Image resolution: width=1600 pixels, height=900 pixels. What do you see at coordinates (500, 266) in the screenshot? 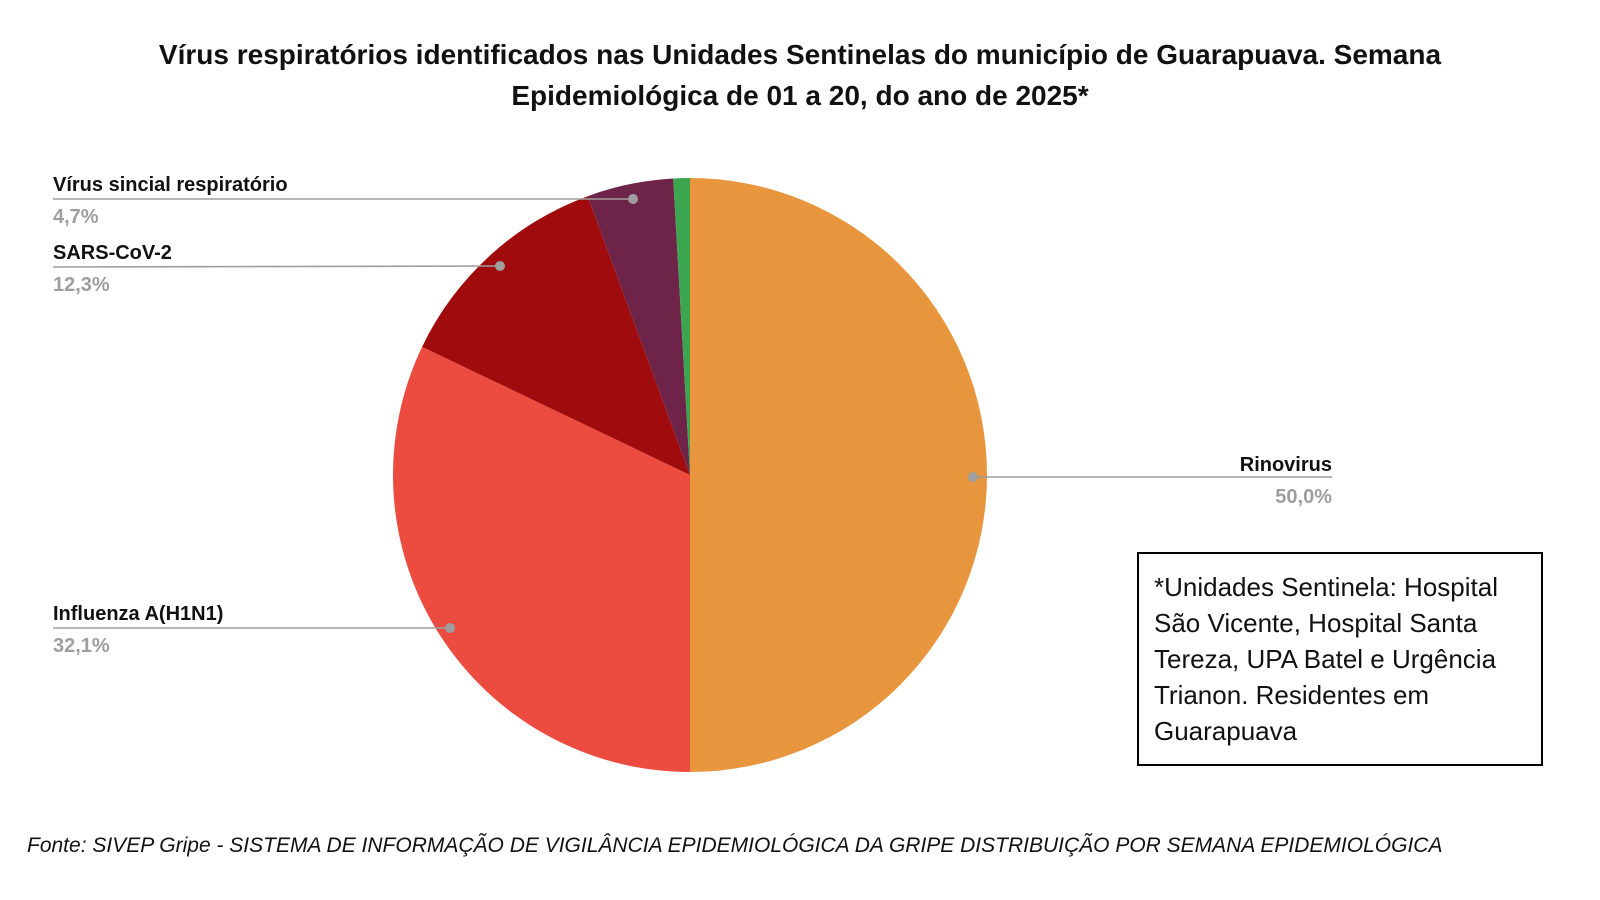
I see `leader-dot-sarscov2` at bounding box center [500, 266].